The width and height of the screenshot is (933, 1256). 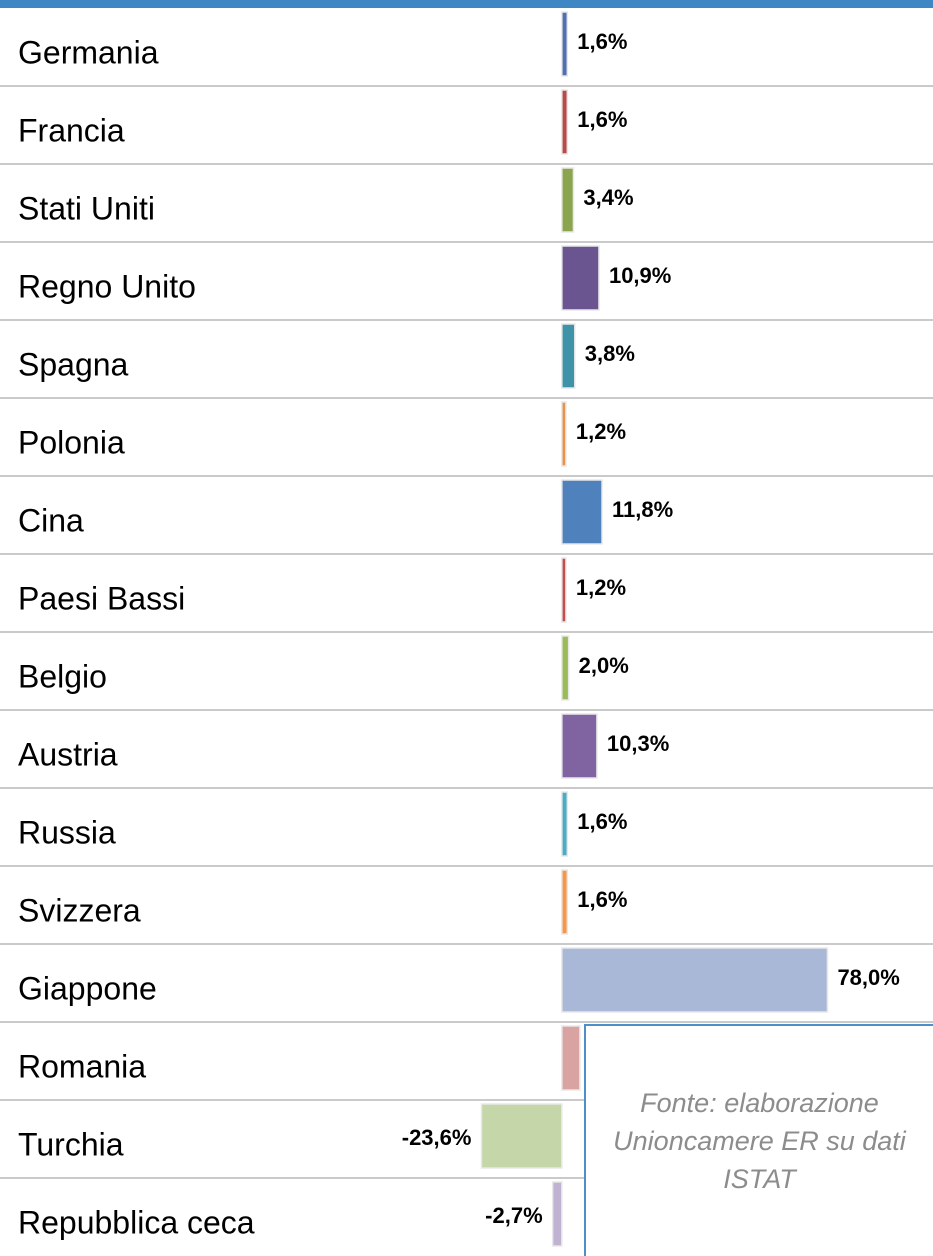 What do you see at coordinates (437, 1137) in the screenshot?
I see `value-label: -23,6%` at bounding box center [437, 1137].